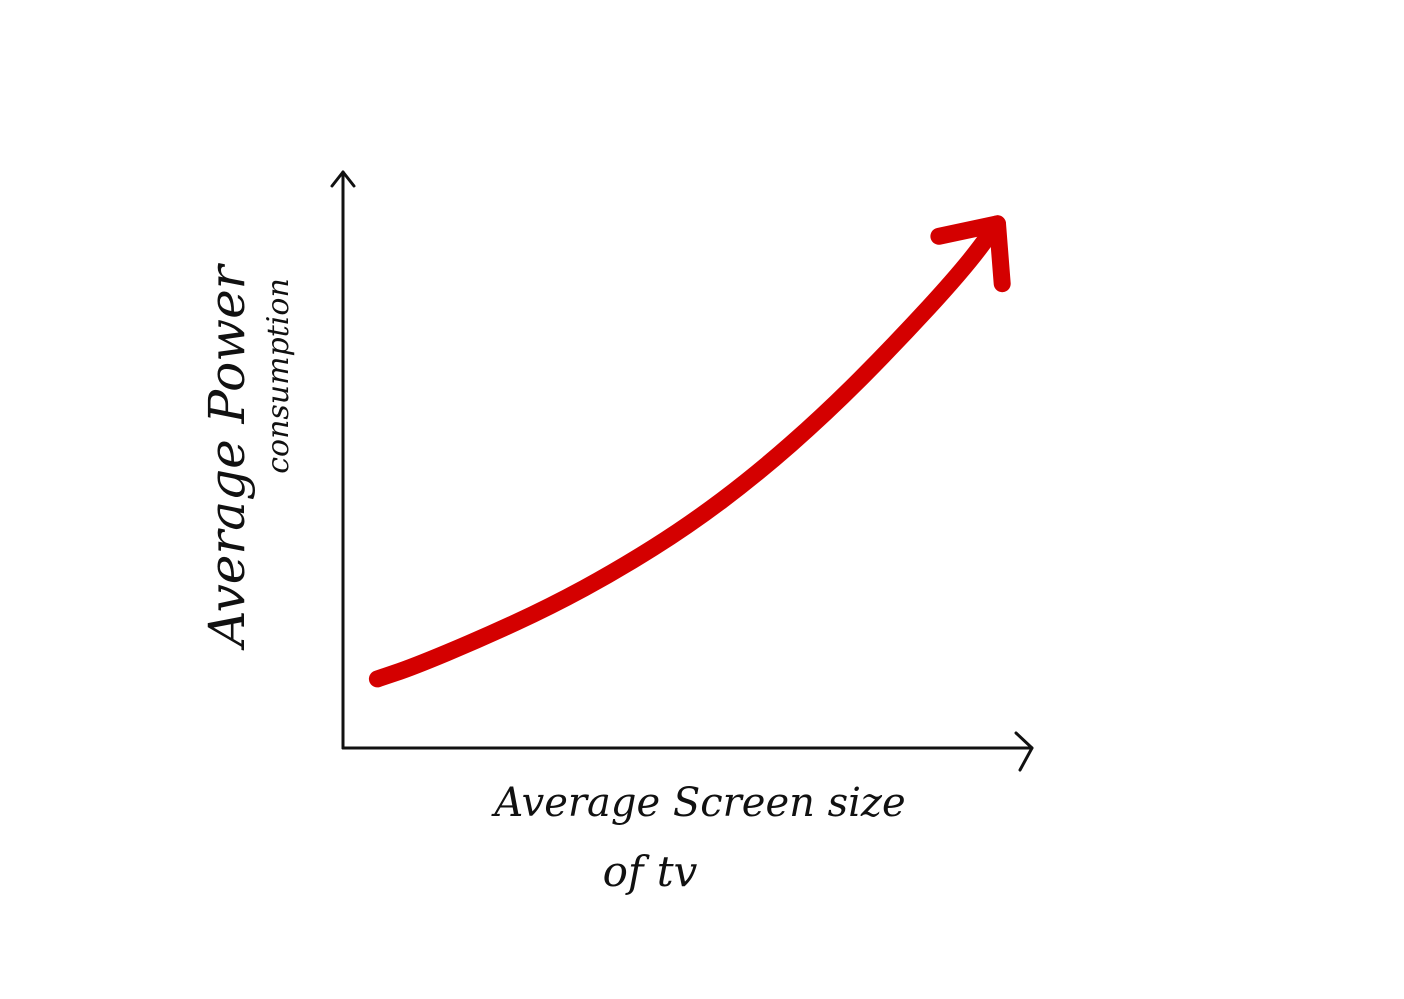  I want to click on y-axis-label-line1: Average Power, so click(227, 456).